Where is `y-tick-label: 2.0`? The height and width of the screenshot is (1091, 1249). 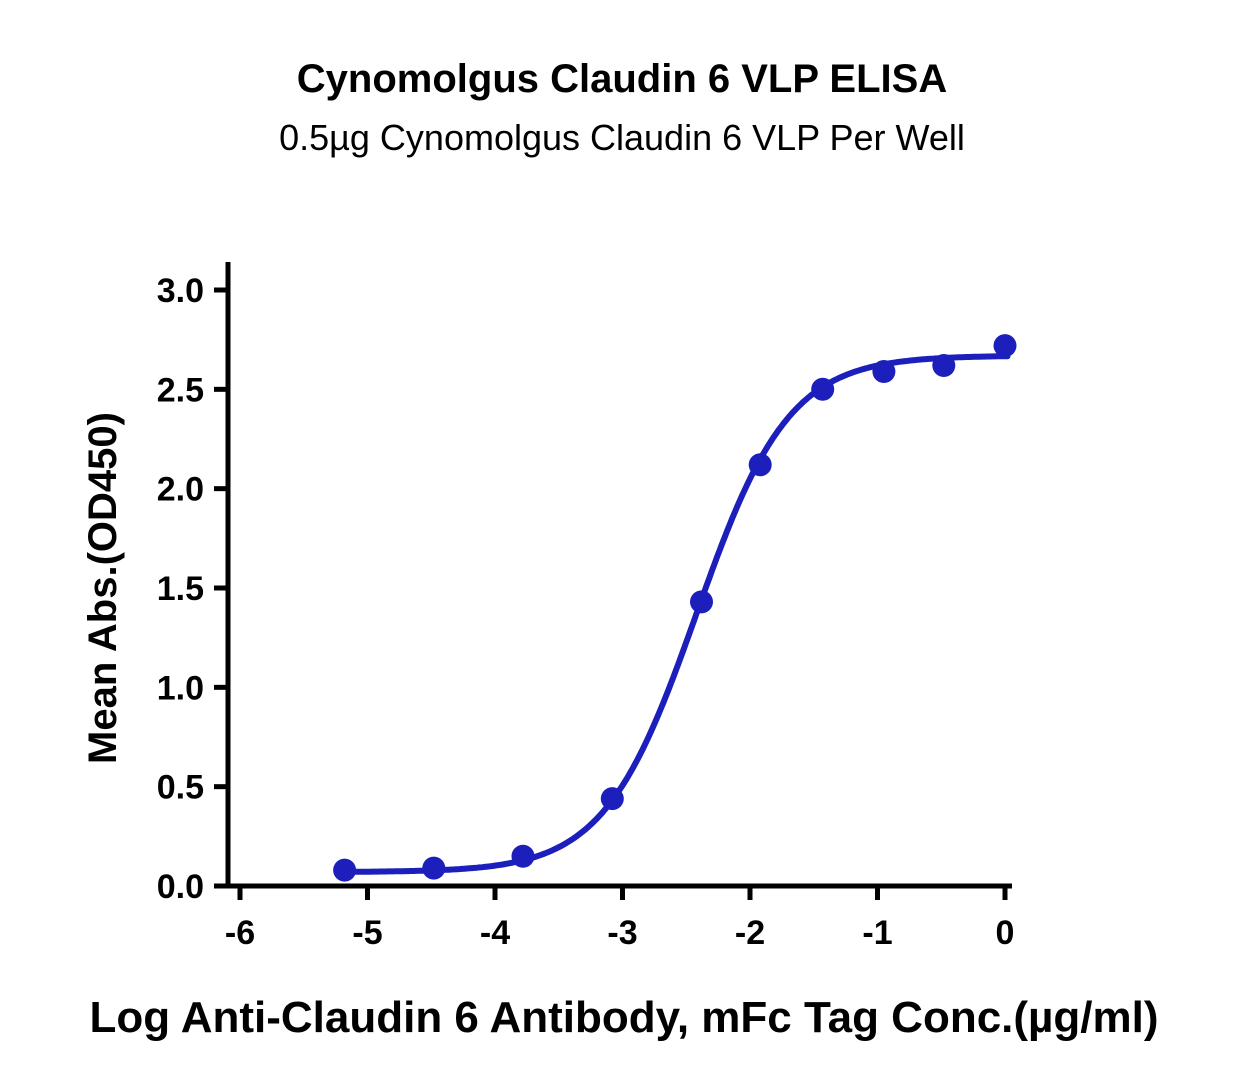 y-tick-label: 2.0 is located at coordinates (180, 490).